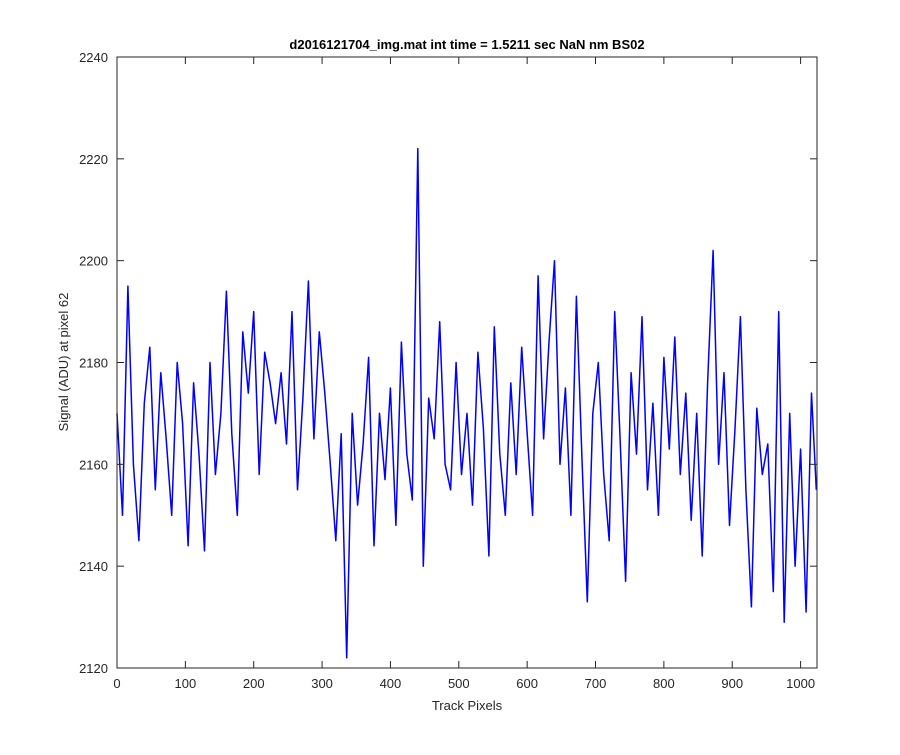 The width and height of the screenshot is (900, 755). Describe the element at coordinates (93, 464) in the screenshot. I see `y-tick-label: 2160` at that location.